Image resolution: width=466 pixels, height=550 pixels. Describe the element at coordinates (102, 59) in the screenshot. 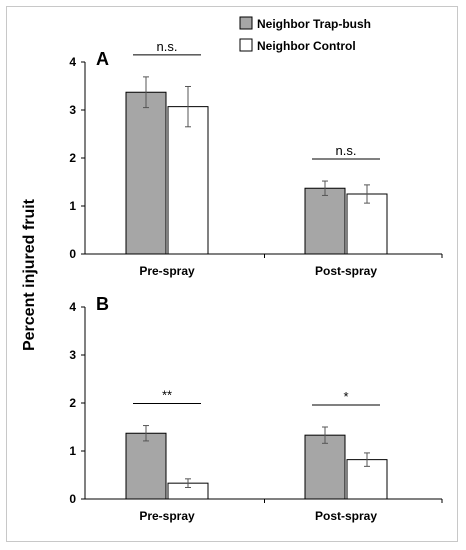

I see `panel-letter: A` at that location.